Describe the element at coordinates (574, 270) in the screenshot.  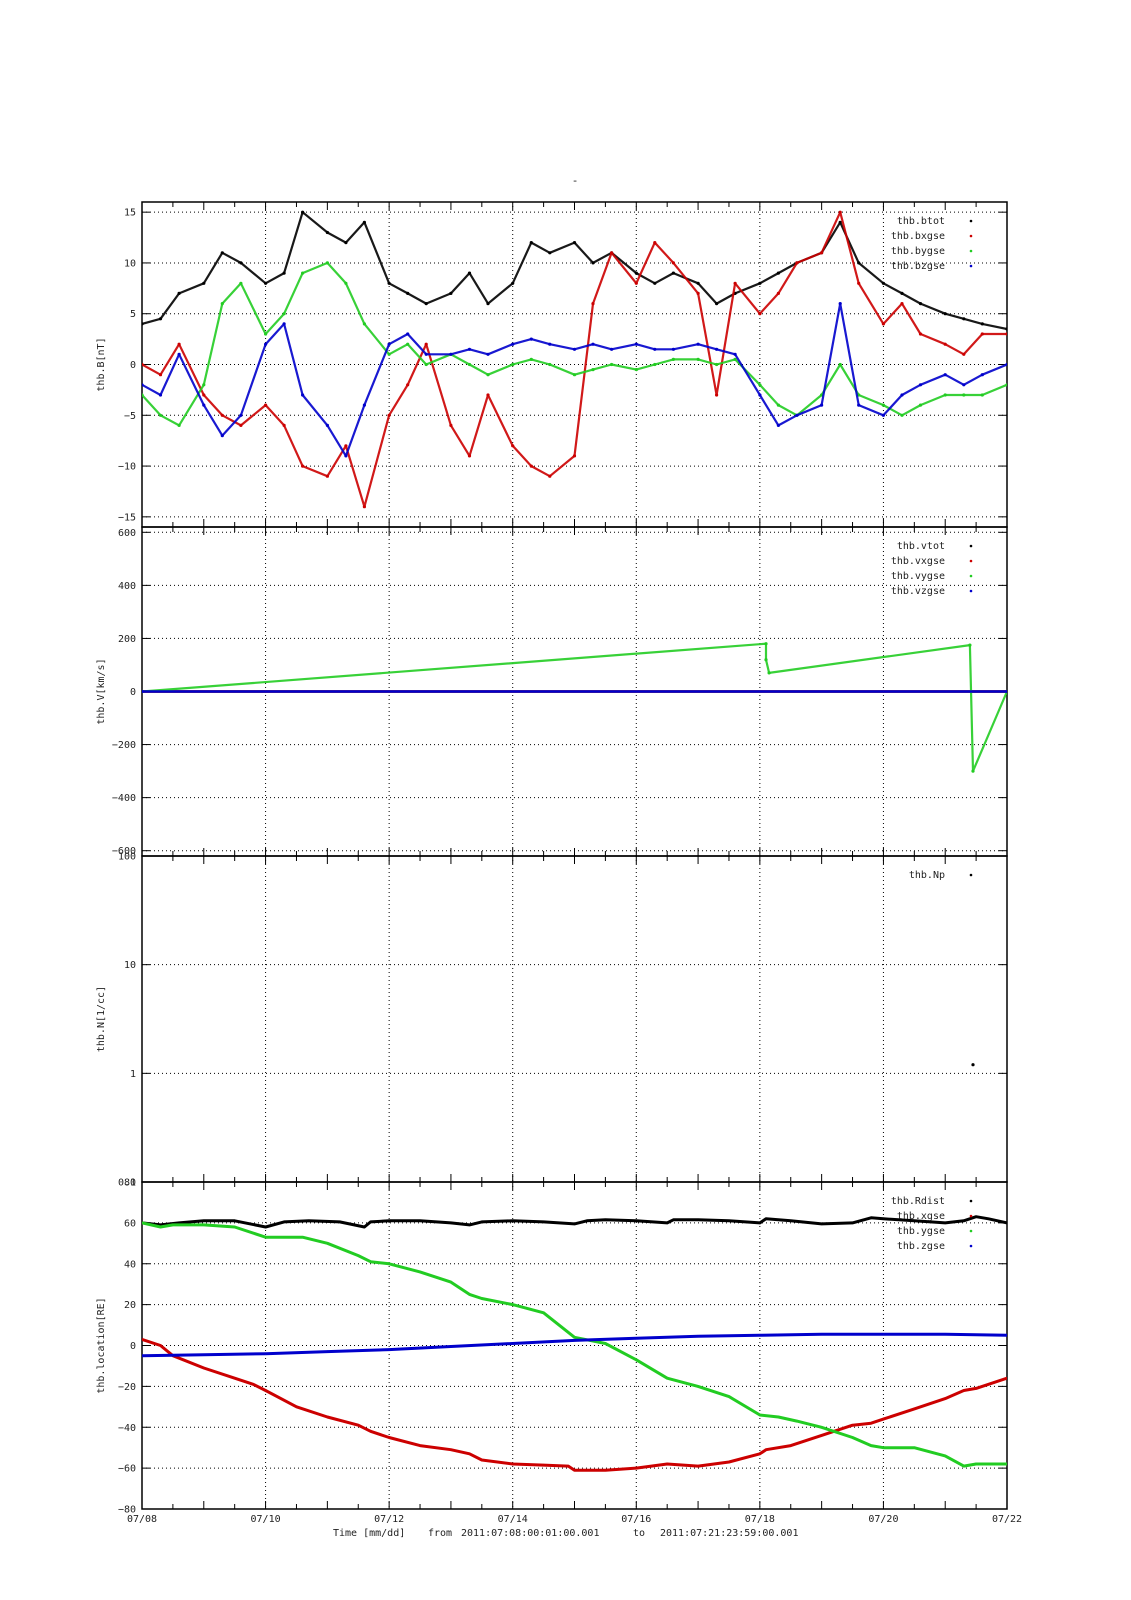
I see `series-thb.btot` at that location.